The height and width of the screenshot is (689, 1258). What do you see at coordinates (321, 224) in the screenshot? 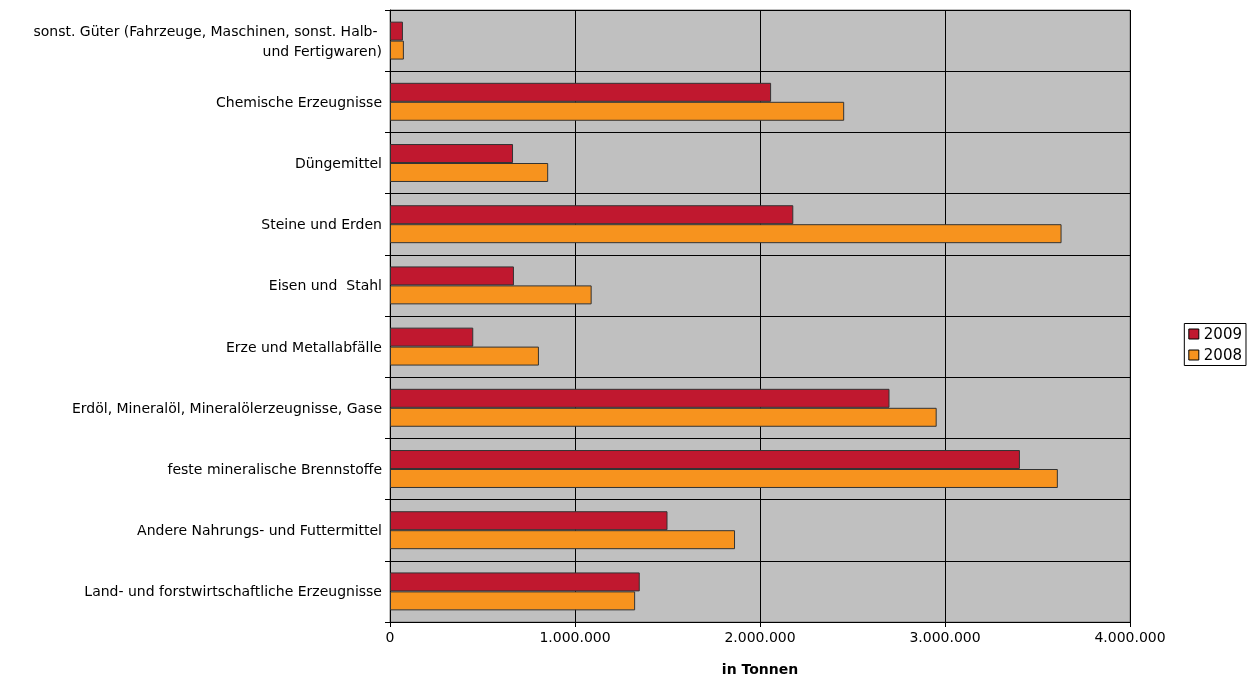
I see `y-tick-label: Steine und Erden` at bounding box center [321, 224].